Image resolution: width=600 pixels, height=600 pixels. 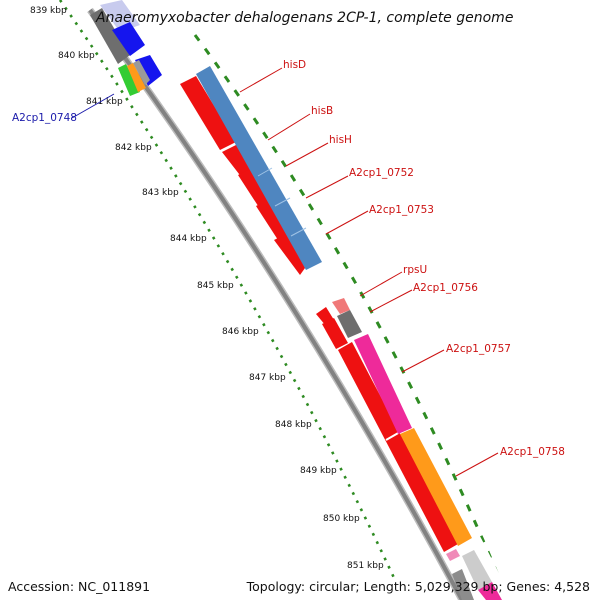 I want to click on gene-label-hisB: hisB, so click(x=322, y=111).